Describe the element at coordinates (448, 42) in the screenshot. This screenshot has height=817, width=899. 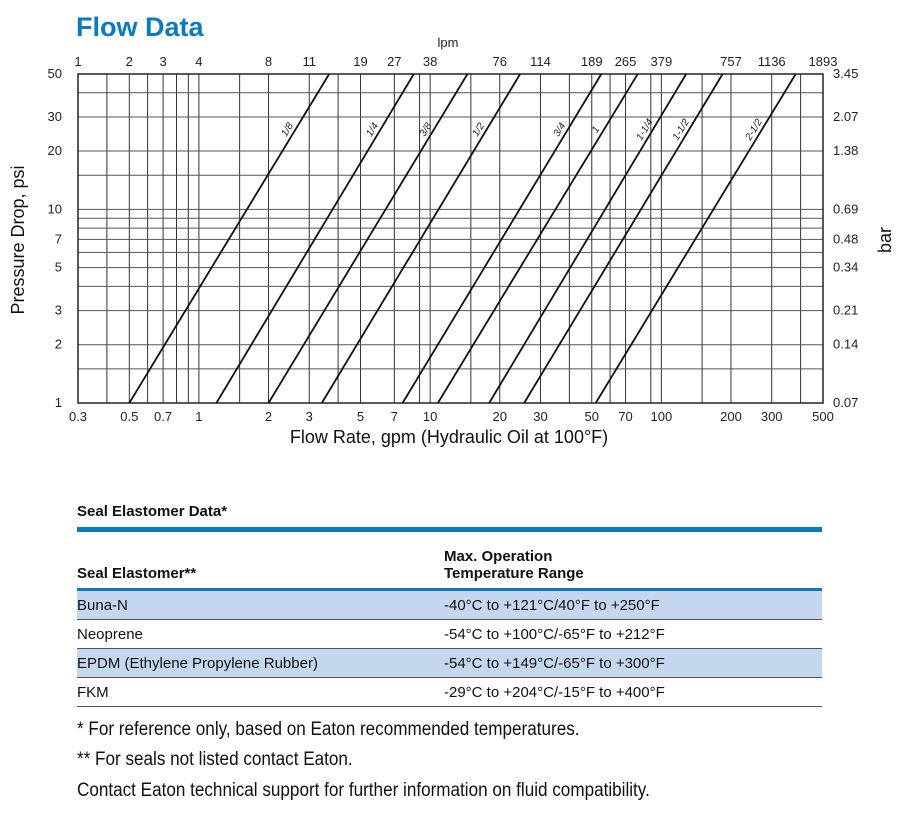
I see `top-axis-label: lpm` at that location.